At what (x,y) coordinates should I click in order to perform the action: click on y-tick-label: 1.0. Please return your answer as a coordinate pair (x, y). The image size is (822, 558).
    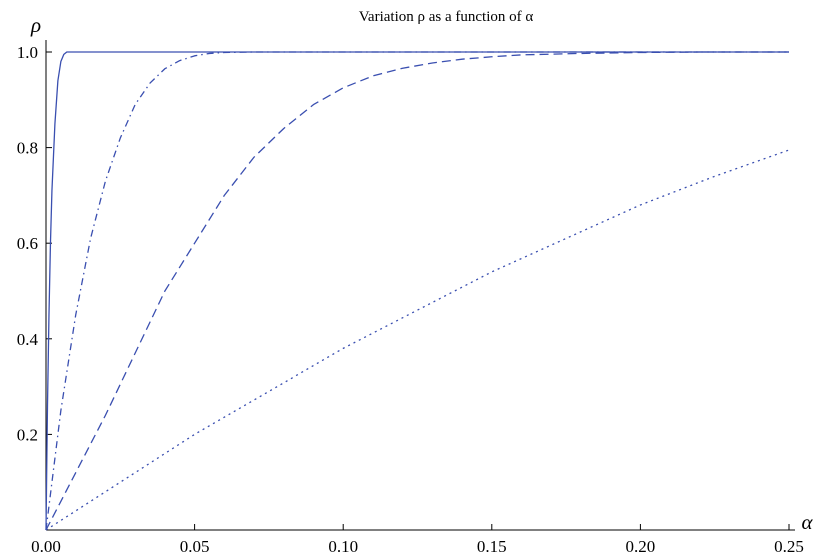
    Looking at the image, I should click on (27, 52).